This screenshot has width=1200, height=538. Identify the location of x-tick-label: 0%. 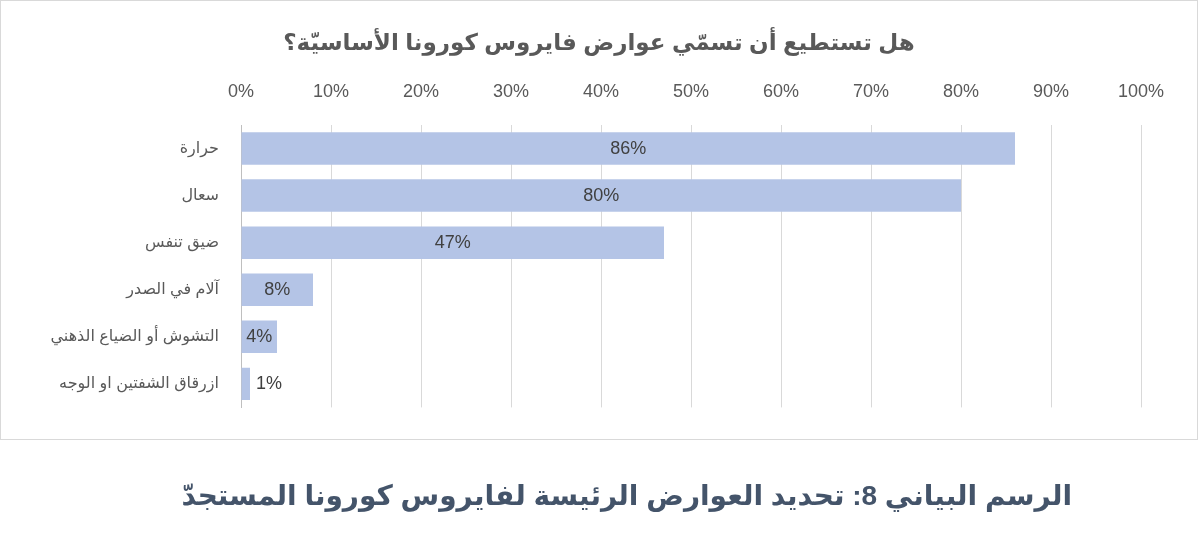
(241, 91).